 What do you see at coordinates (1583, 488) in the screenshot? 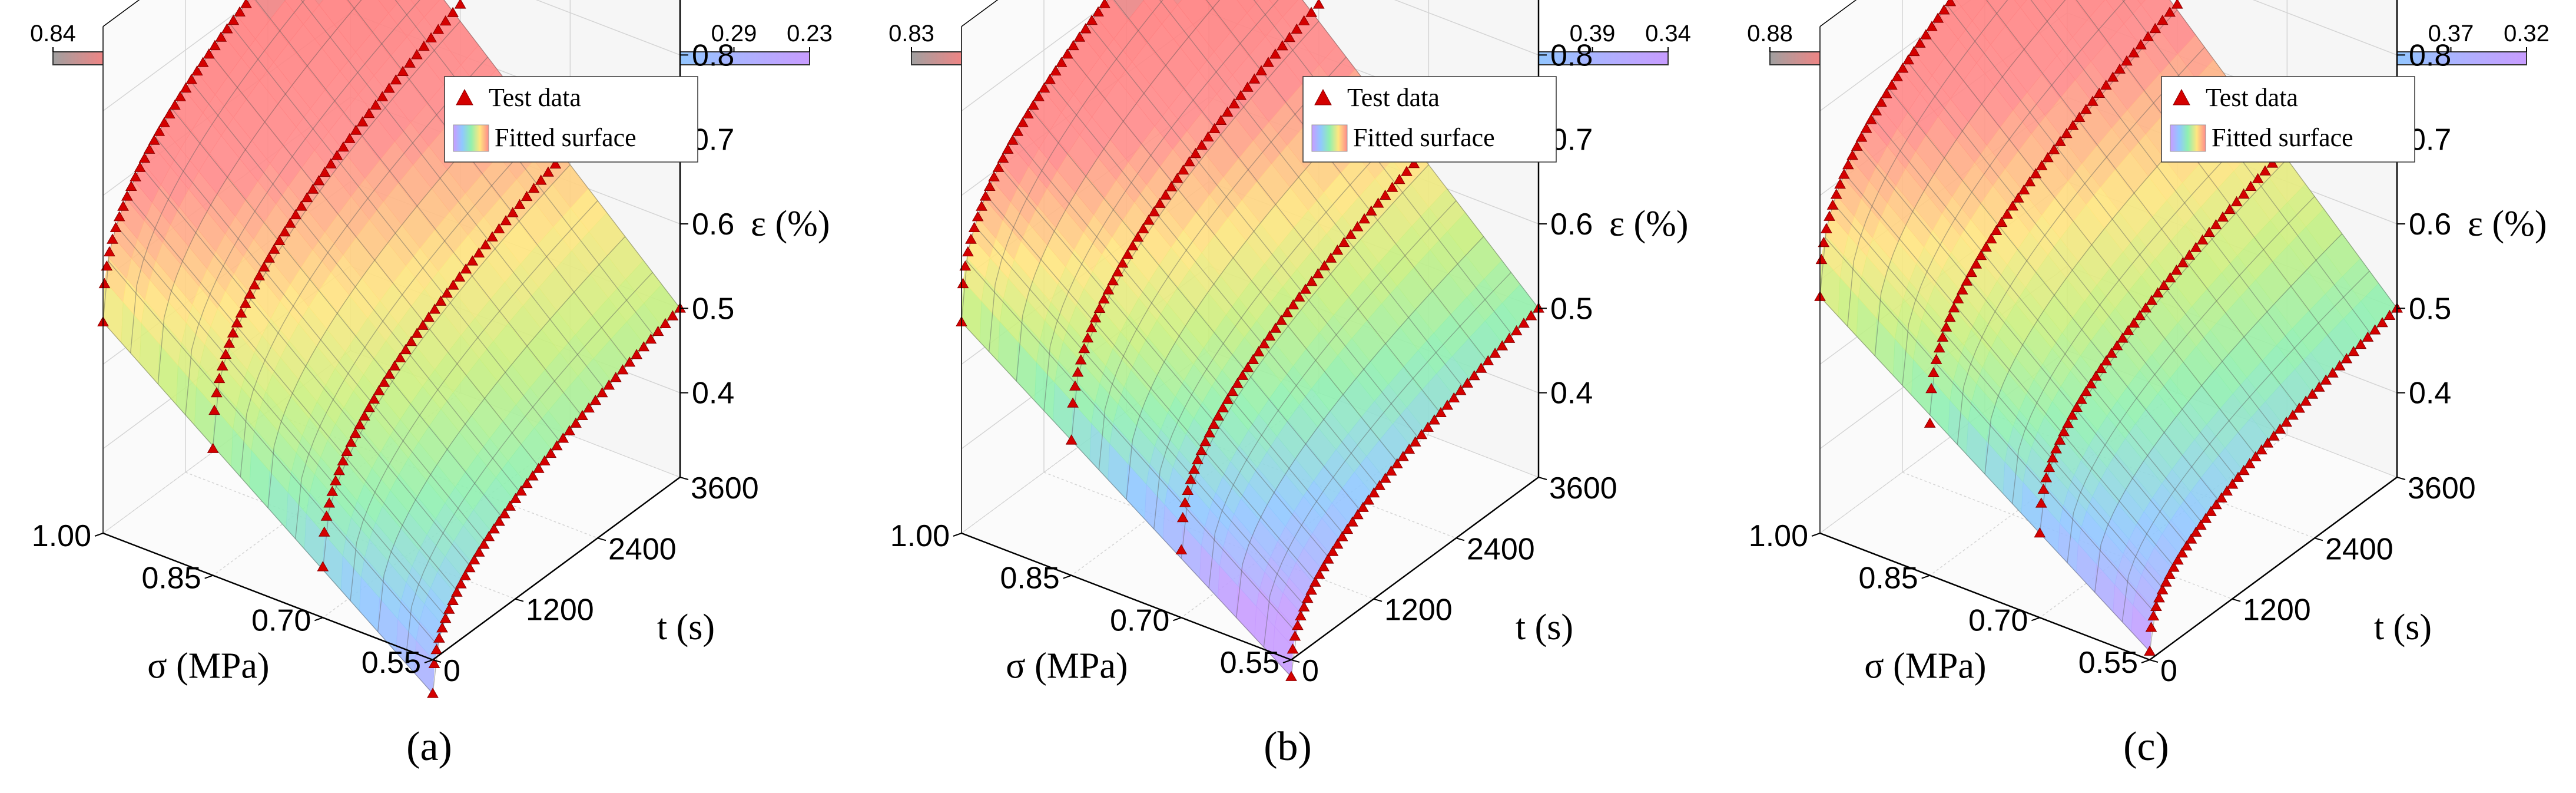
I see `y-tick-label: 3600` at bounding box center [1583, 488].